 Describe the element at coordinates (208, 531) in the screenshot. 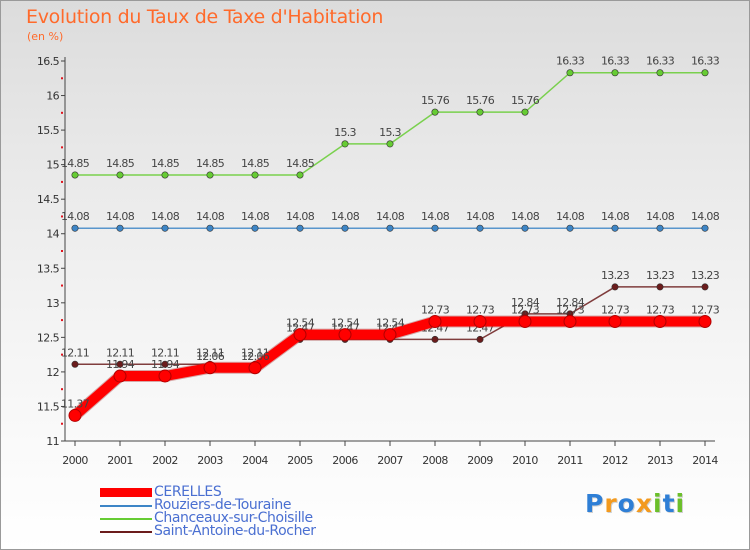

I see `legend-item: Saint-Antoine-du-Rocher` at that location.